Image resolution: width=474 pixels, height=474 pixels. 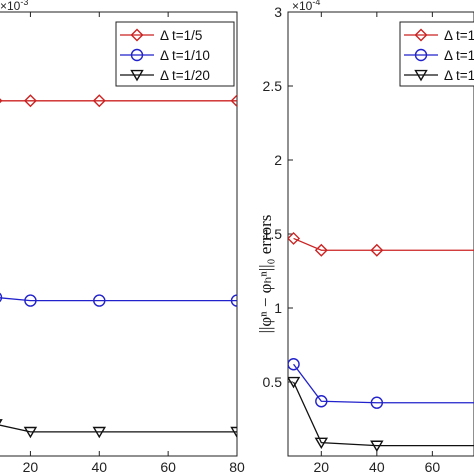 What do you see at coordinates (278, 308) in the screenshot?
I see `y-tick-label: 1` at bounding box center [278, 308].